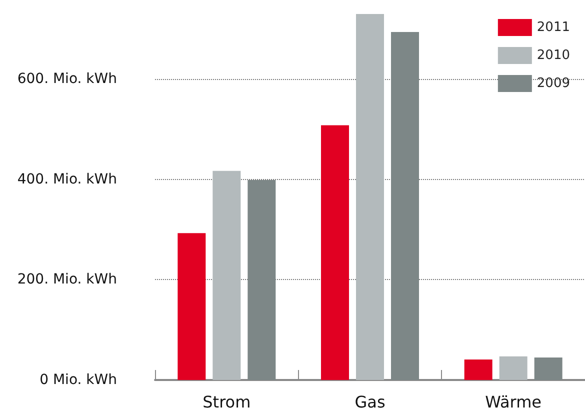  Describe the element at coordinates (67, 79) in the screenshot. I see `y-tick-label: 600. Mio. kWh` at that location.